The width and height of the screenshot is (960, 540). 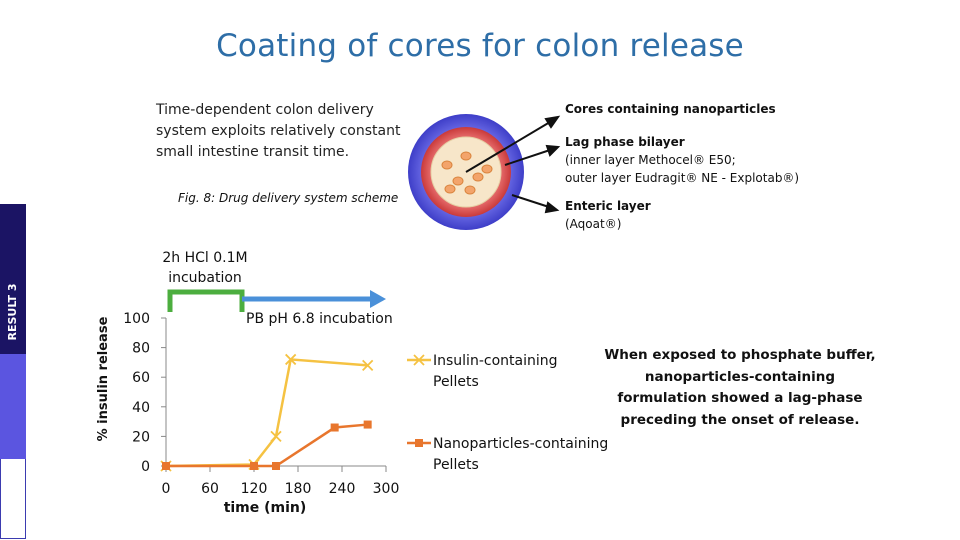 What do you see at coordinates (13, 406) in the screenshot?
I see `section-tab-mid` at bounding box center [13, 406].